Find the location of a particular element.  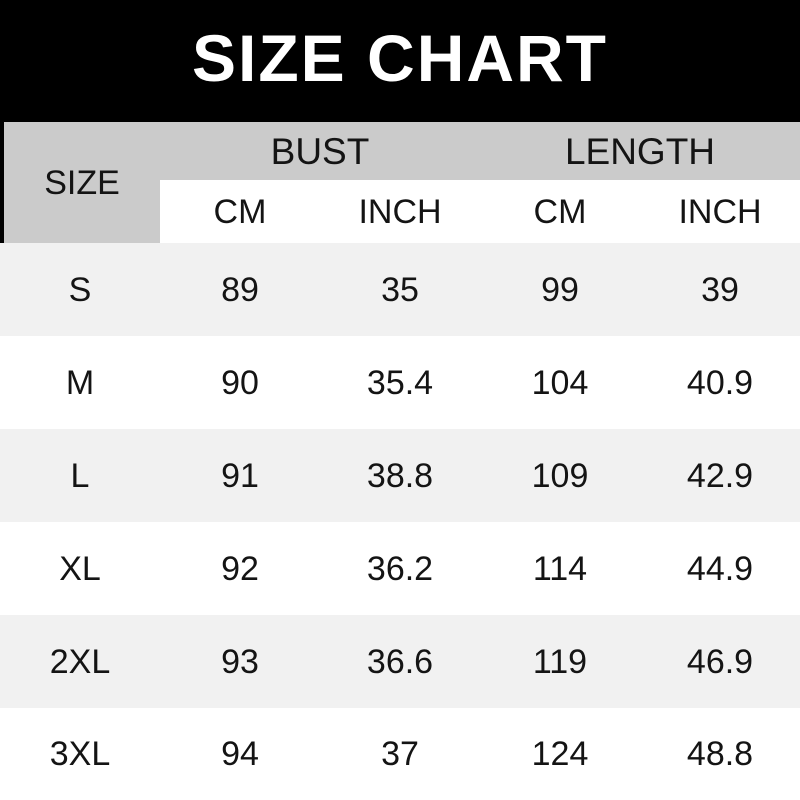

cell-l-bust-inch: 38.8 is located at coordinates (400, 475).